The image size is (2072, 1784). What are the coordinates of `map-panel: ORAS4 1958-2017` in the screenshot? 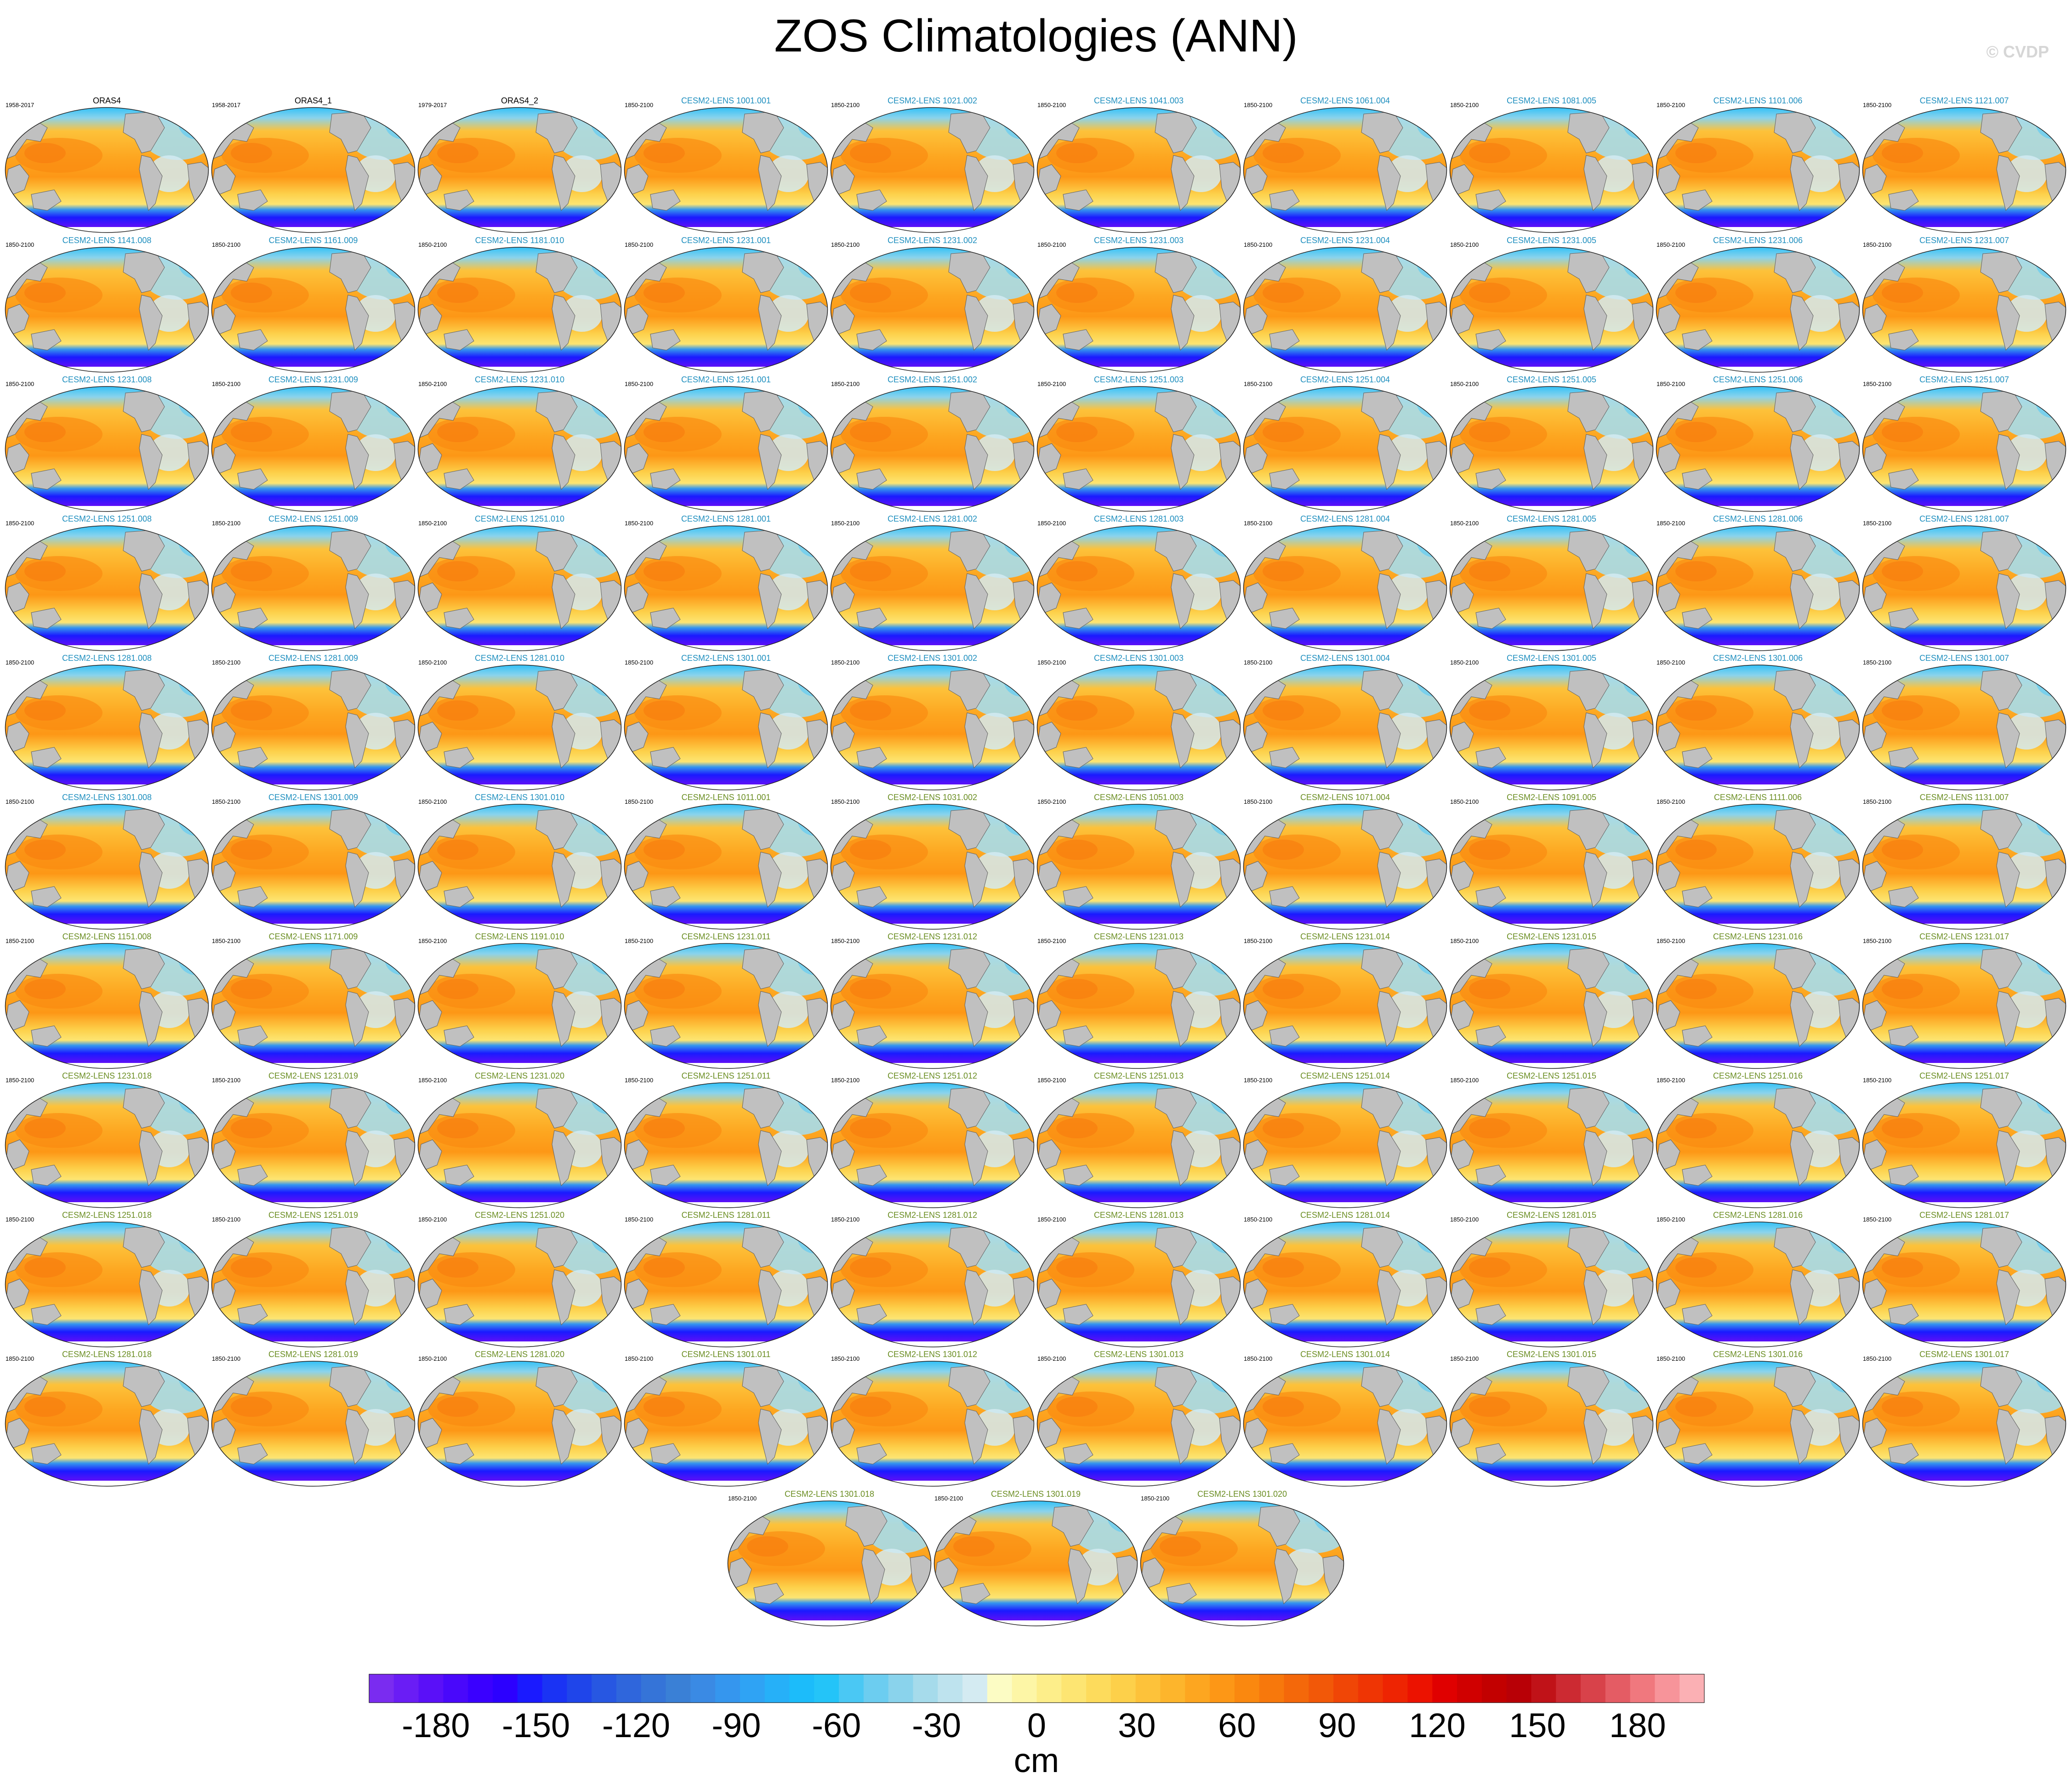 It's located at (107, 166).